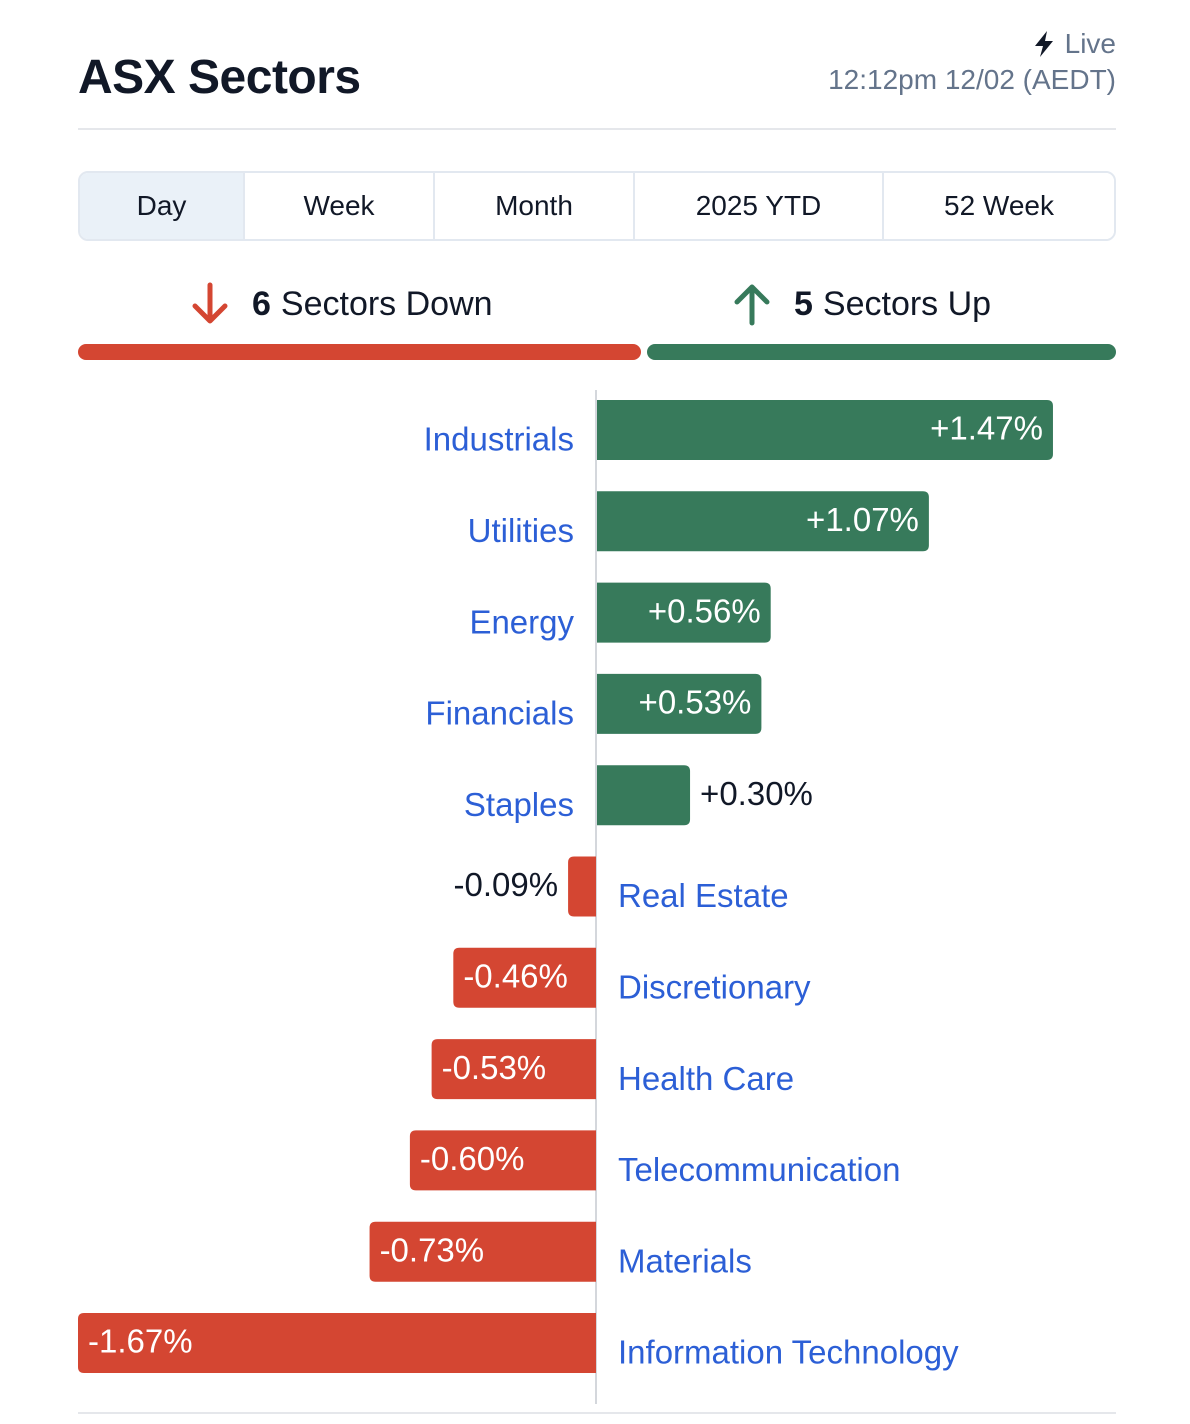 This screenshot has height=1424, width=1190. Describe the element at coordinates (340, 206) in the screenshot. I see `tab-week: Week` at that location.